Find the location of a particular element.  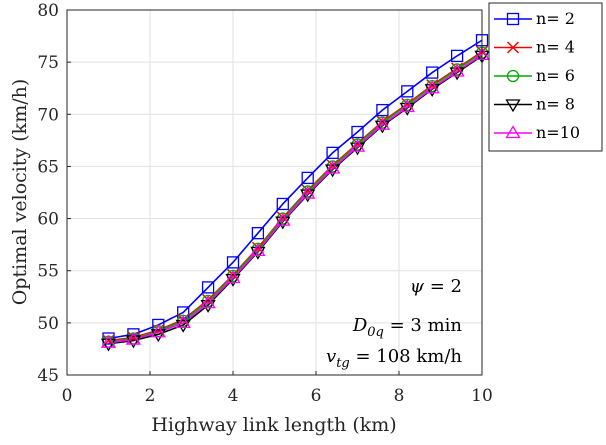

annotations: ψ = 2 D0q = 3 min vtg = 108 km/h is located at coordinates (394, 323).